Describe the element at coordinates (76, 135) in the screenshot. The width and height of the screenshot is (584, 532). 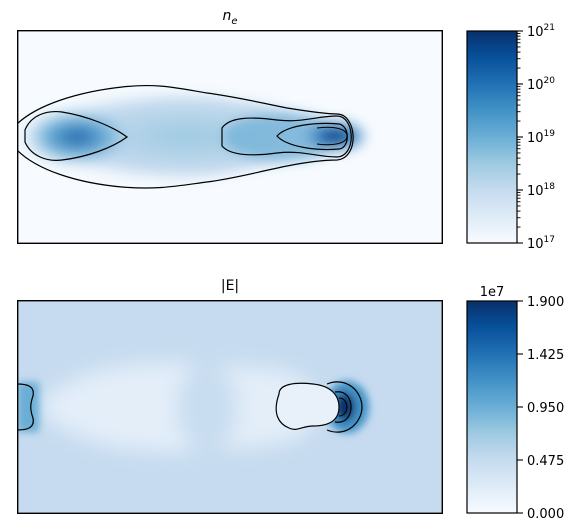
I see `left-core-contour` at that location.